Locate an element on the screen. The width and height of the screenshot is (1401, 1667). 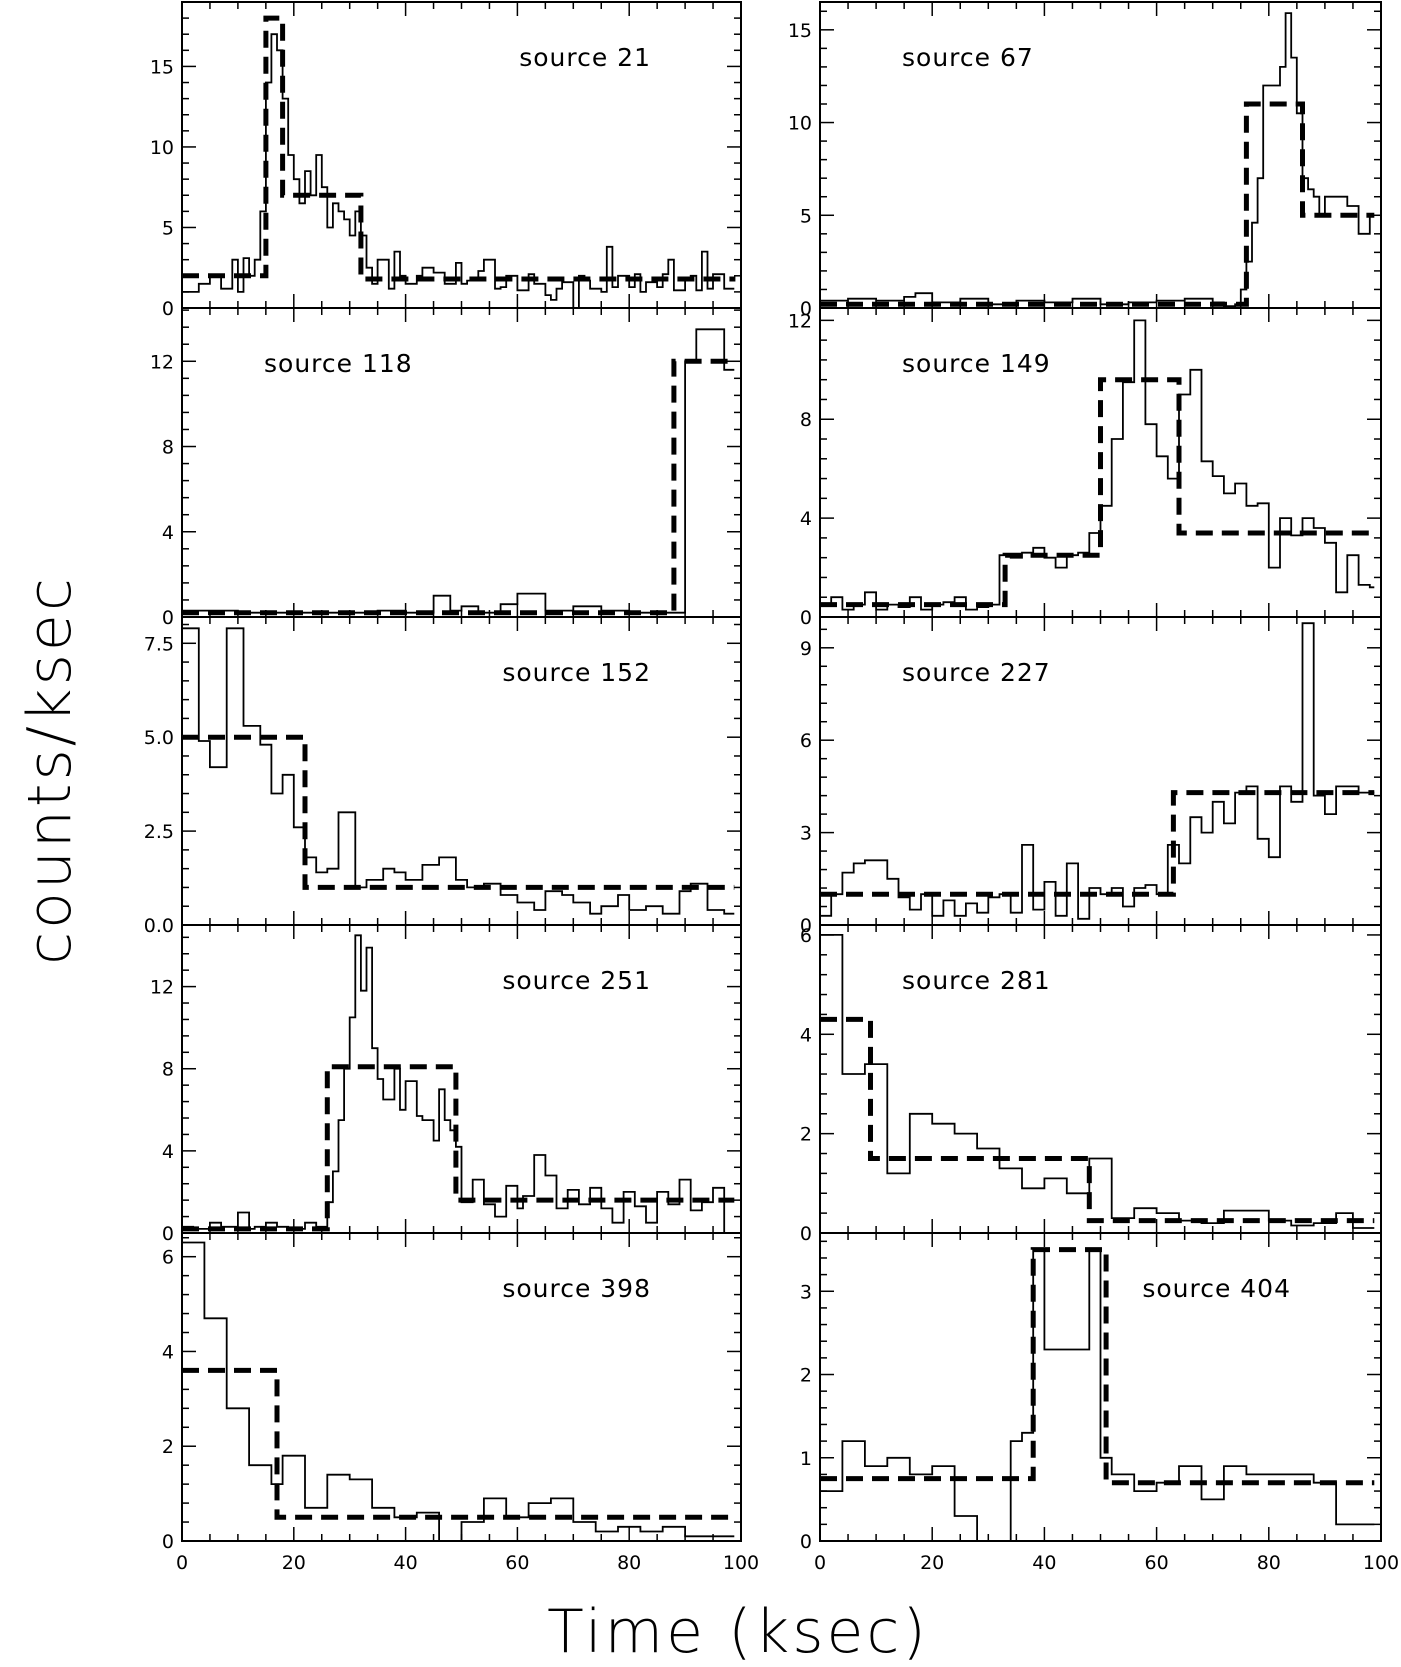
panel-label: source 152 is located at coordinates (576, 672).